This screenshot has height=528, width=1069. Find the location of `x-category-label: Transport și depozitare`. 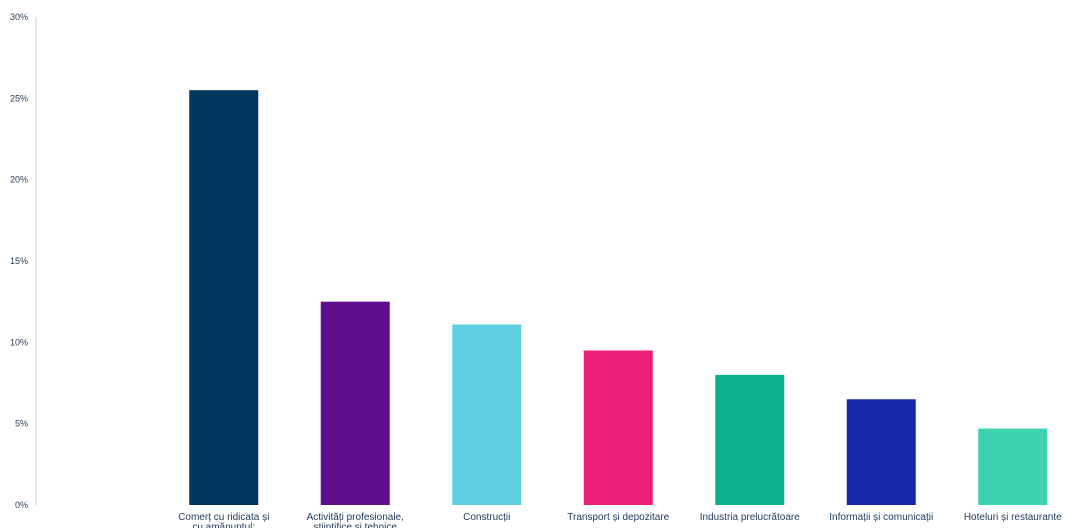

x-category-label: Transport și depozitare is located at coordinates (618, 517).